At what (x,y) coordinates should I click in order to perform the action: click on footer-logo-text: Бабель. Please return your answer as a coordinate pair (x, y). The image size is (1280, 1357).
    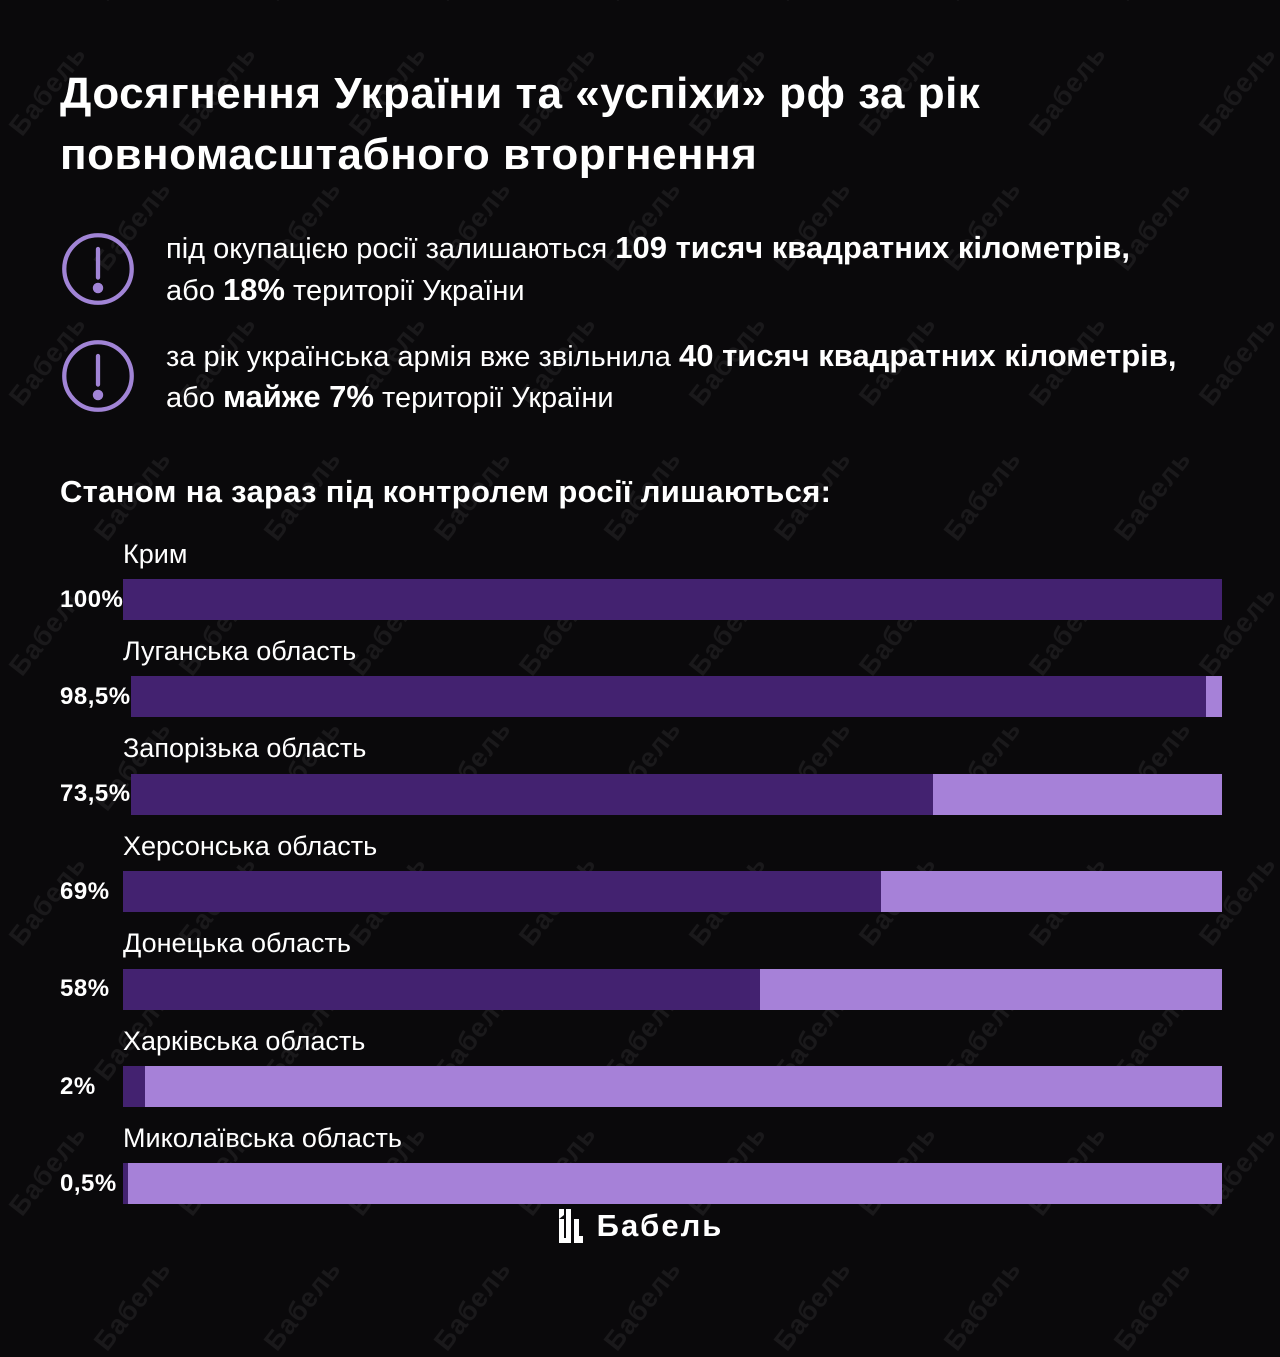
    Looking at the image, I should click on (660, 1225).